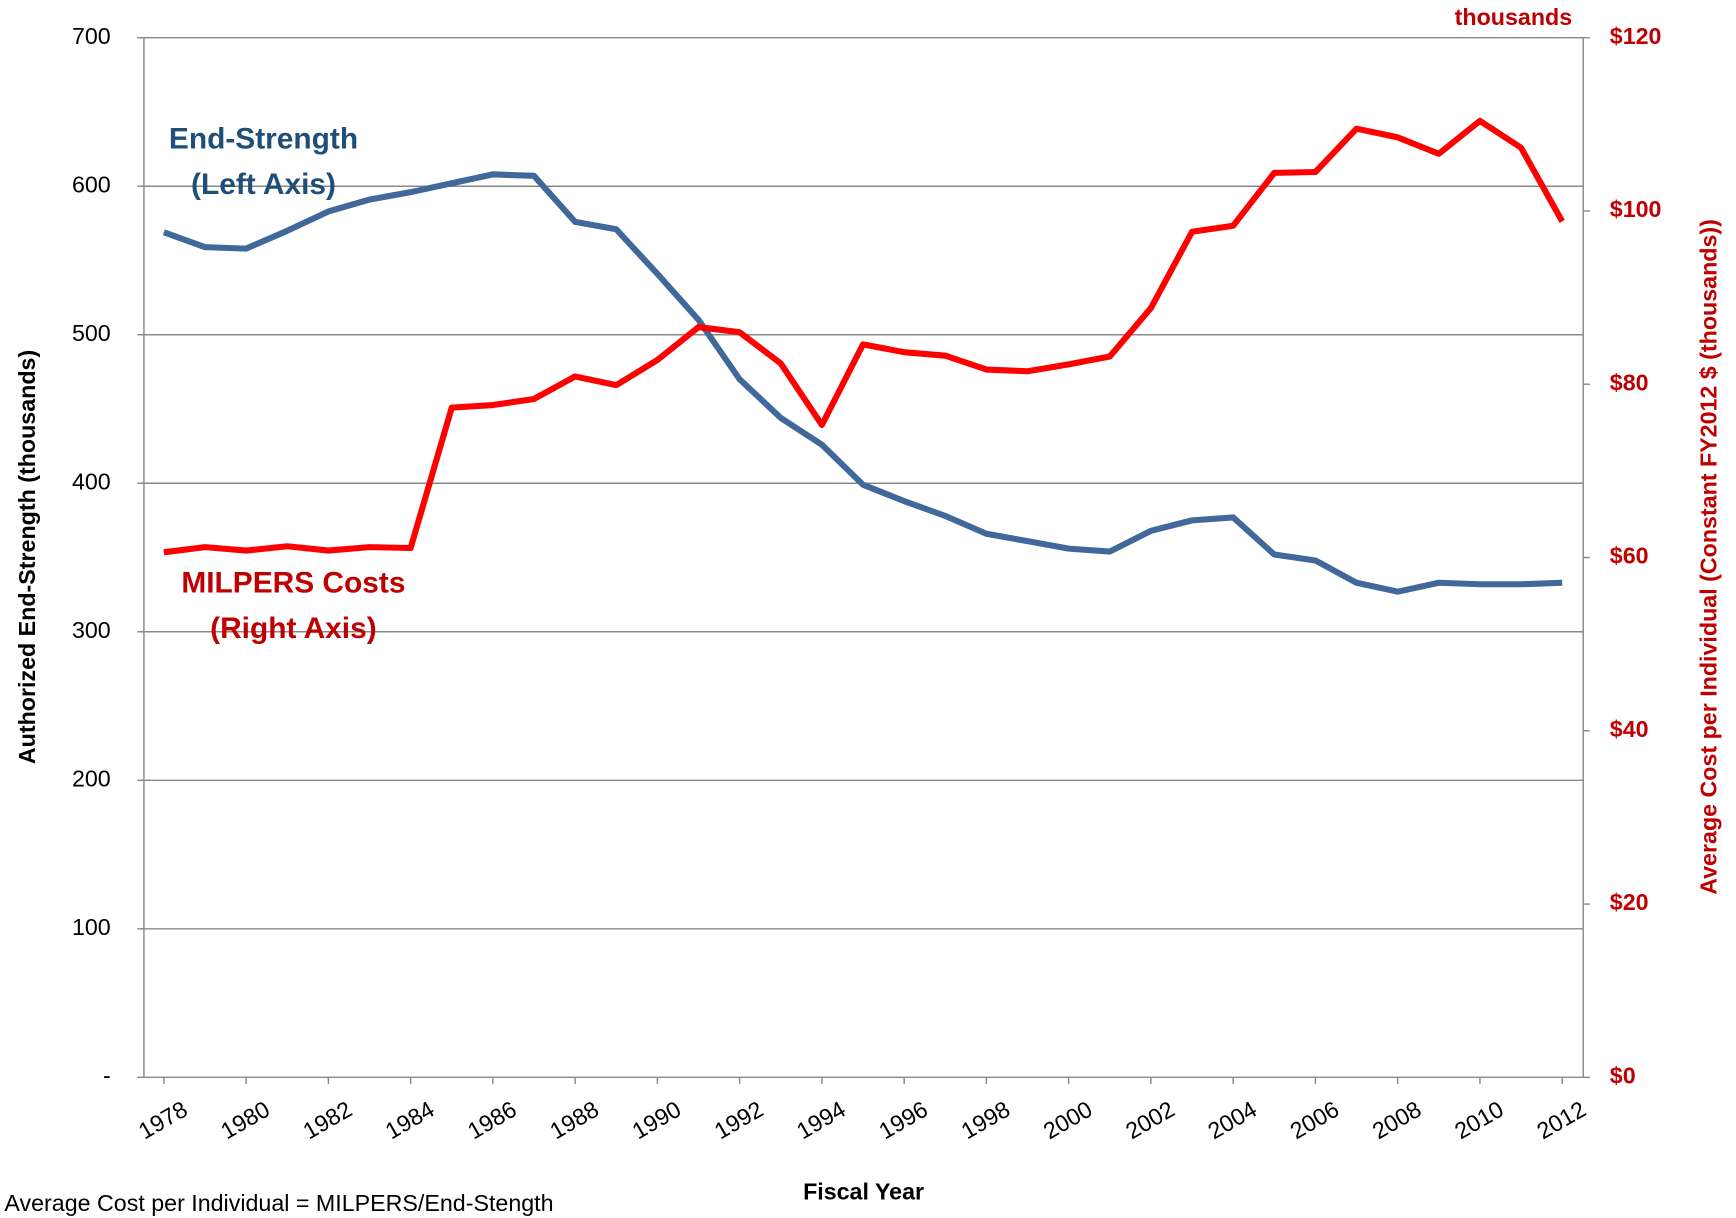 This screenshot has height=1218, width=1736. I want to click on x-tick-label: 1998, so click(986, 1120).